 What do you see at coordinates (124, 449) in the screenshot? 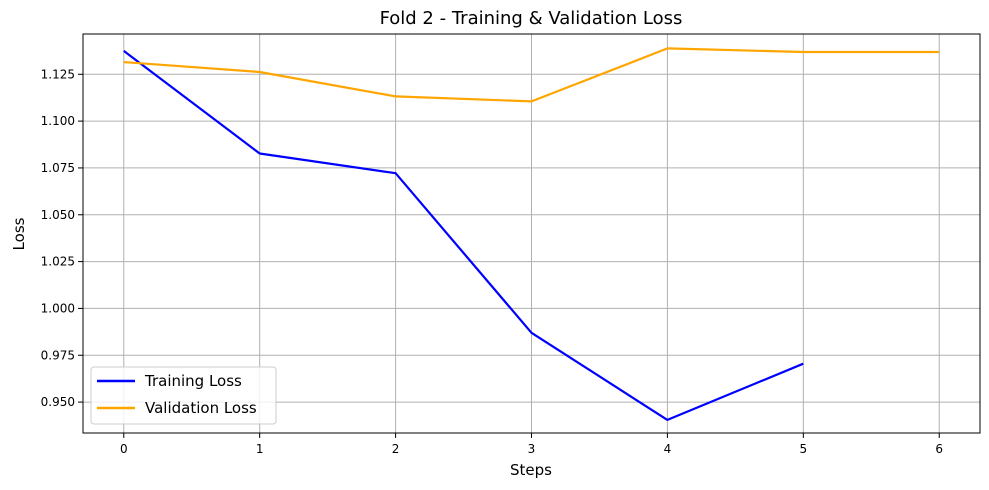
I see `x-tick-label: 0` at bounding box center [124, 449].